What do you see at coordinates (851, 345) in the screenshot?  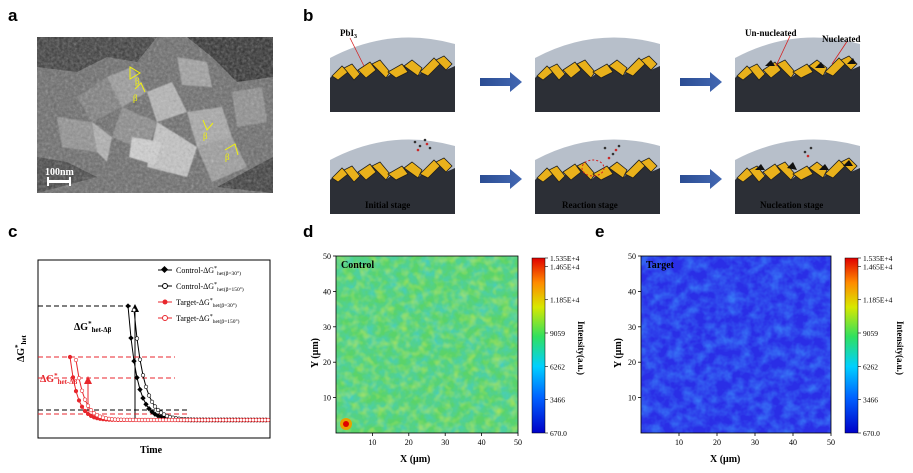 I see `target-colorbar` at bounding box center [851, 345].